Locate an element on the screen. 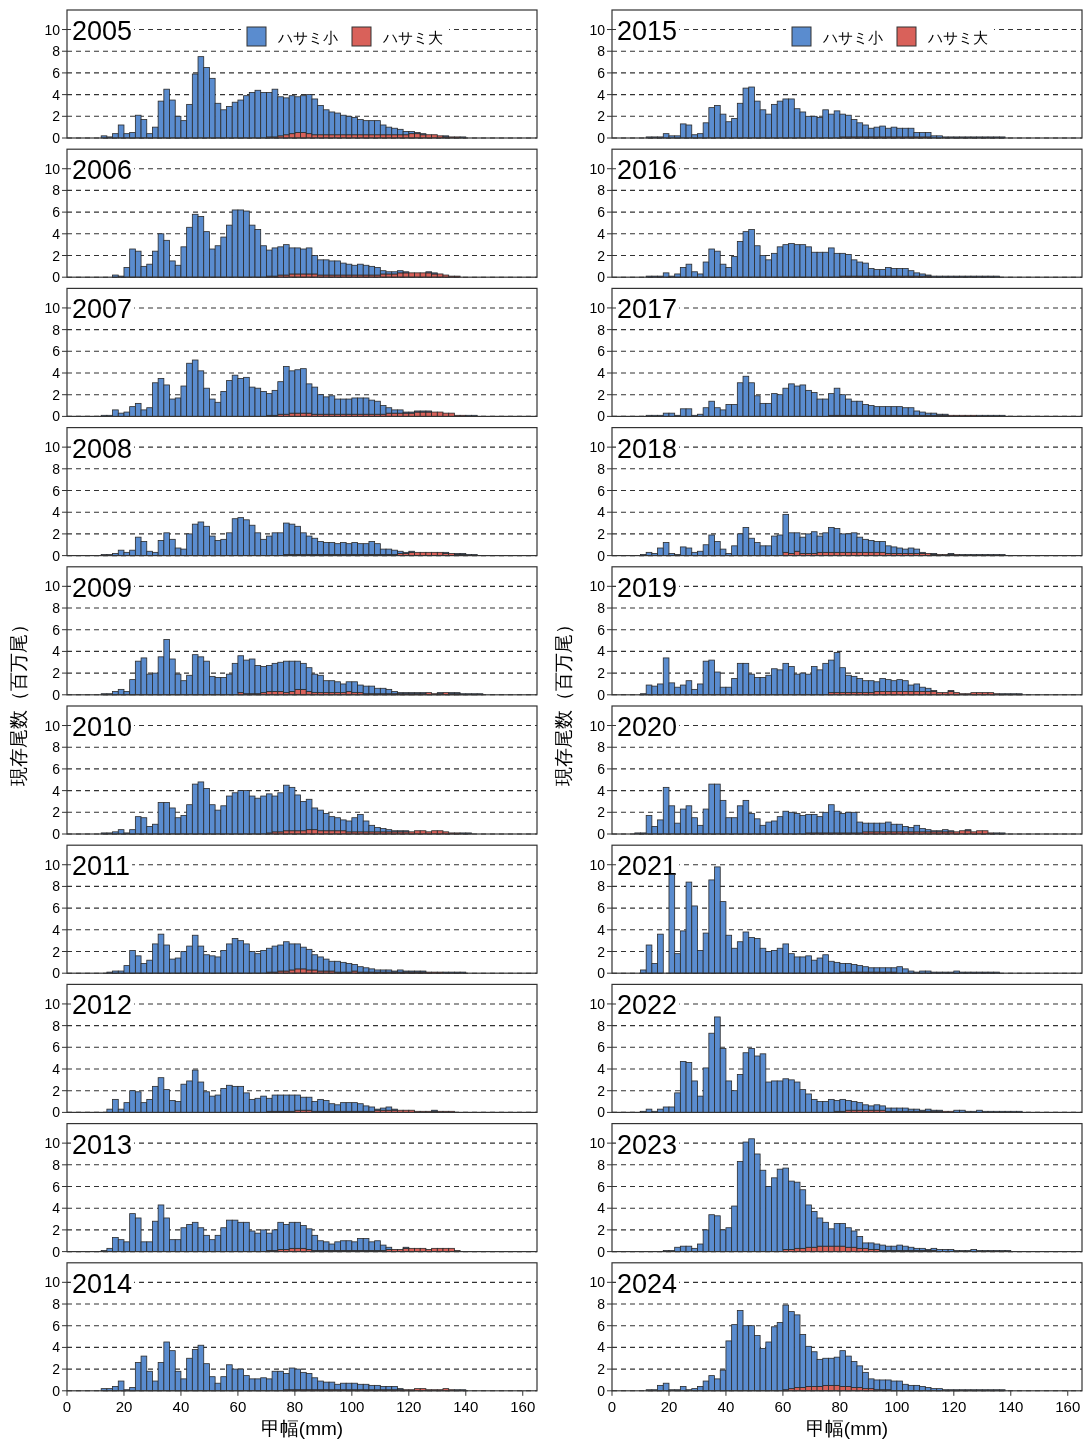  chart-title: 2010 is located at coordinates (102, 727).